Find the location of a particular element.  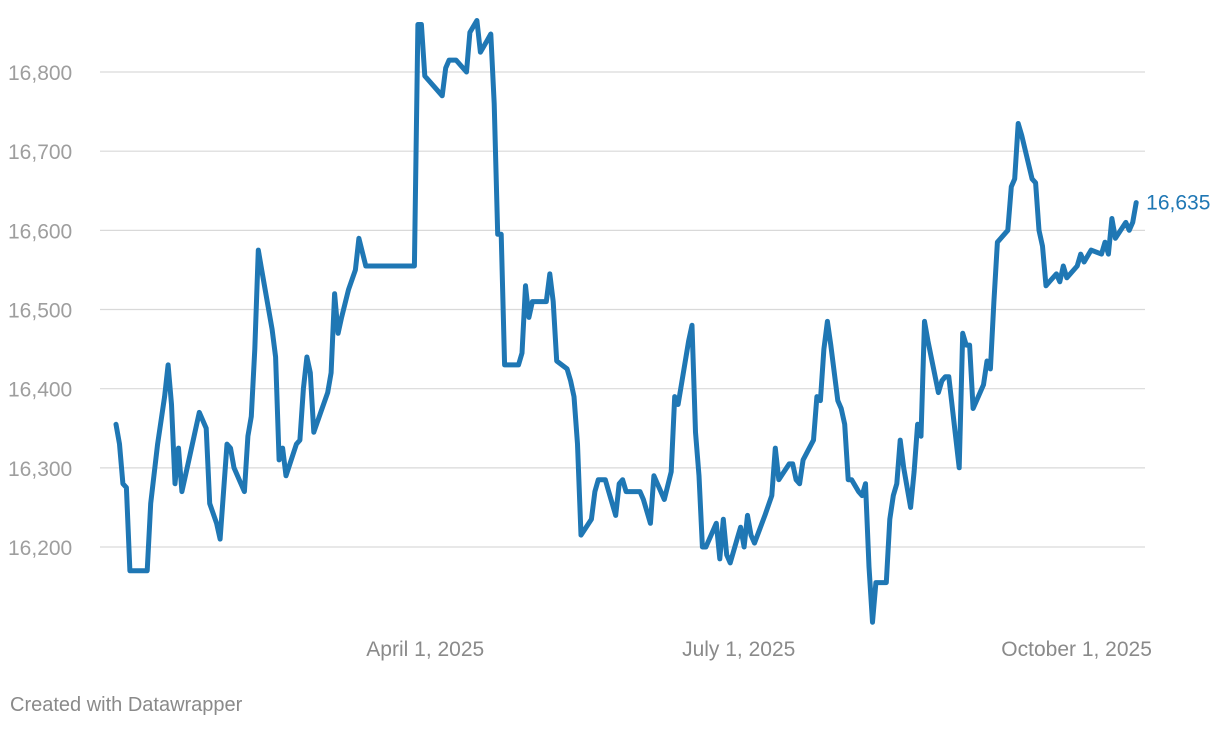

y-tick-label: 16,600 is located at coordinates (40, 231).